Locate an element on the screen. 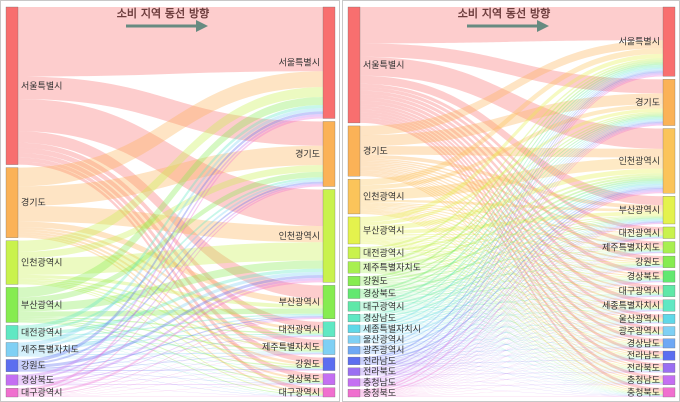 The image size is (680, 402). right-target-label: 전라남도 is located at coordinates (643, 356).